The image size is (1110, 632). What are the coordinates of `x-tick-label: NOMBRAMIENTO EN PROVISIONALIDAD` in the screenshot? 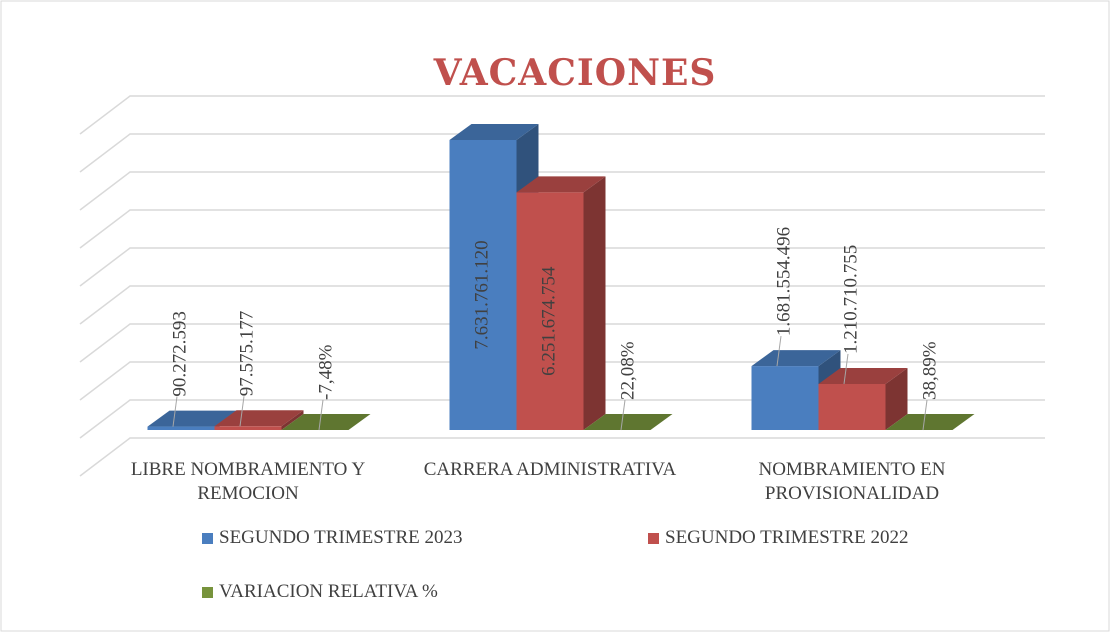 It's located at (852, 481).